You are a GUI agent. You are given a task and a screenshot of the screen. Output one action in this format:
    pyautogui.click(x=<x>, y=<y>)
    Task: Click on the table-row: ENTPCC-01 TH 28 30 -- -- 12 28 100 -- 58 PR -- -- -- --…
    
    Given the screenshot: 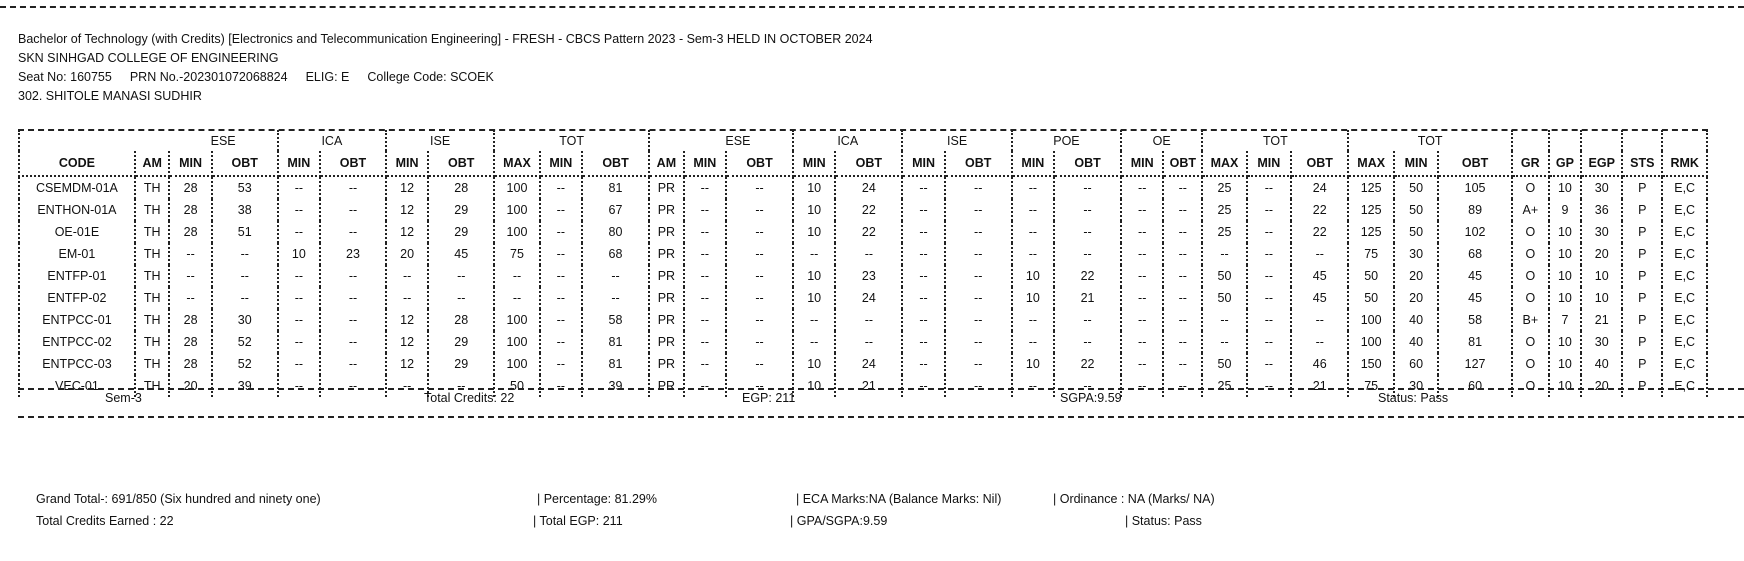 What is the action you would take?
    pyautogui.click(x=863, y=320)
    